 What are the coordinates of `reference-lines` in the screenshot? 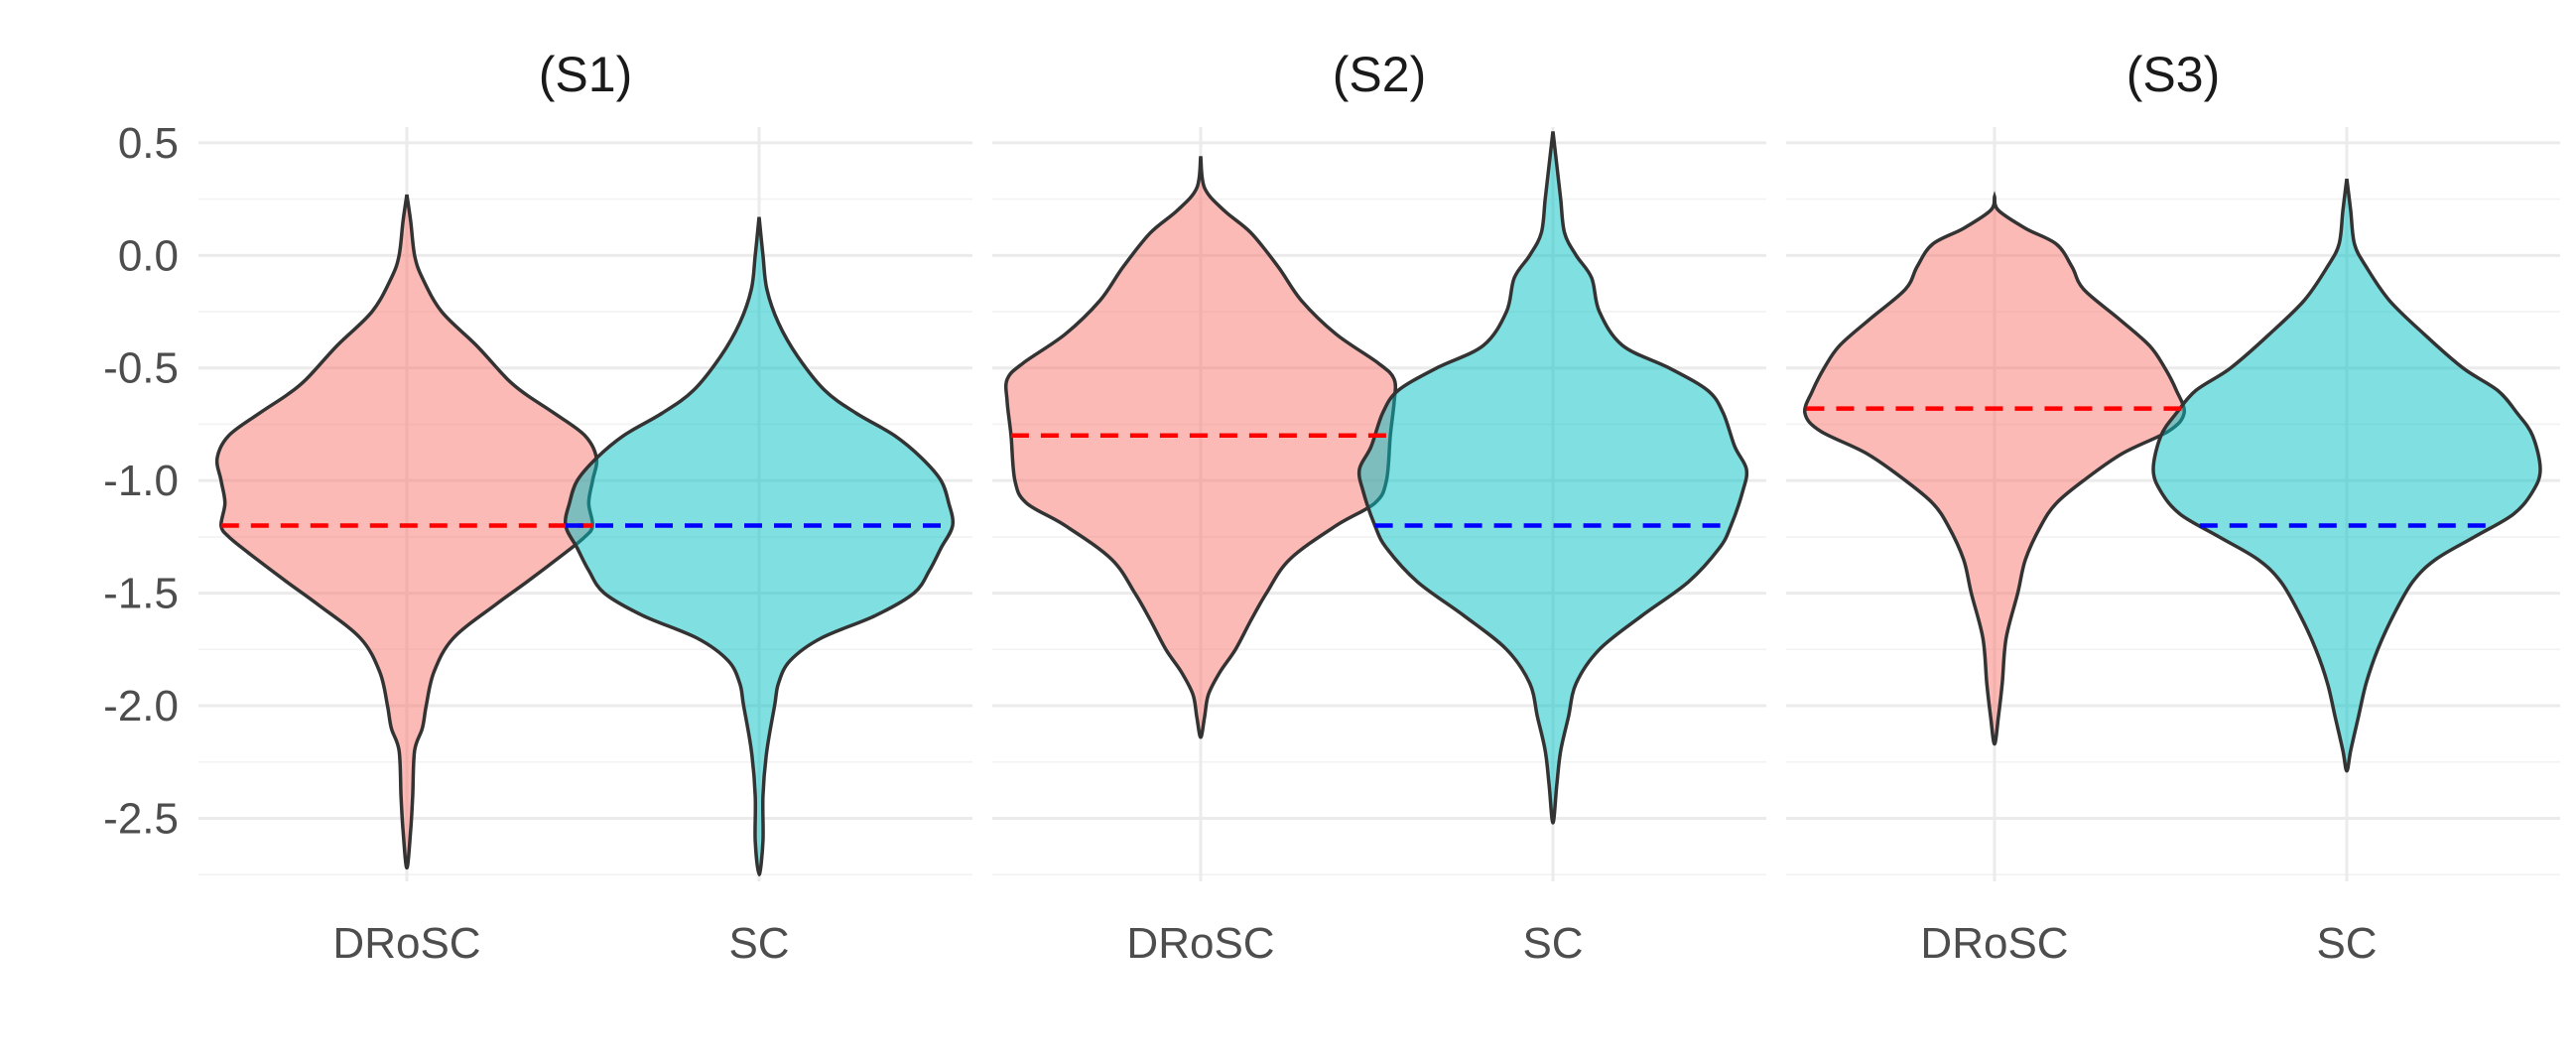 It's located at (1358, 467).